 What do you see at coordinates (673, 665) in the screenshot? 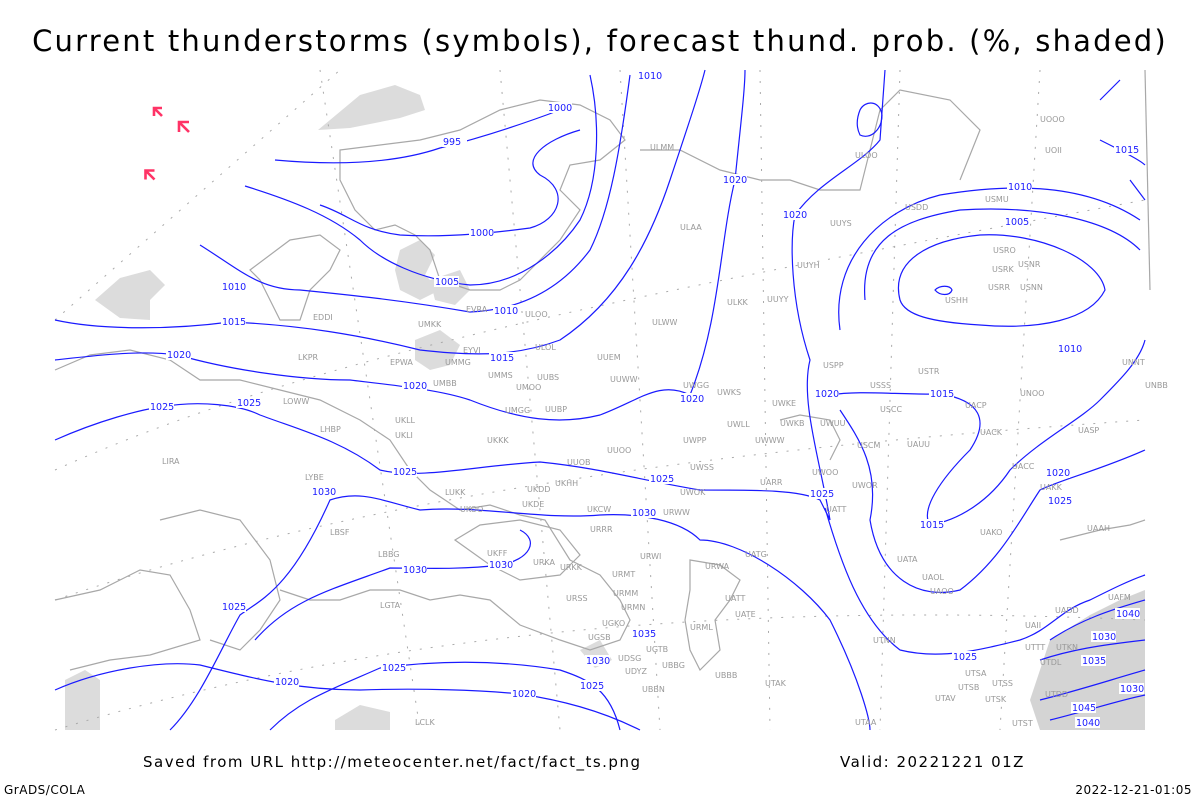
I see `station-label: UBBG` at bounding box center [673, 665].